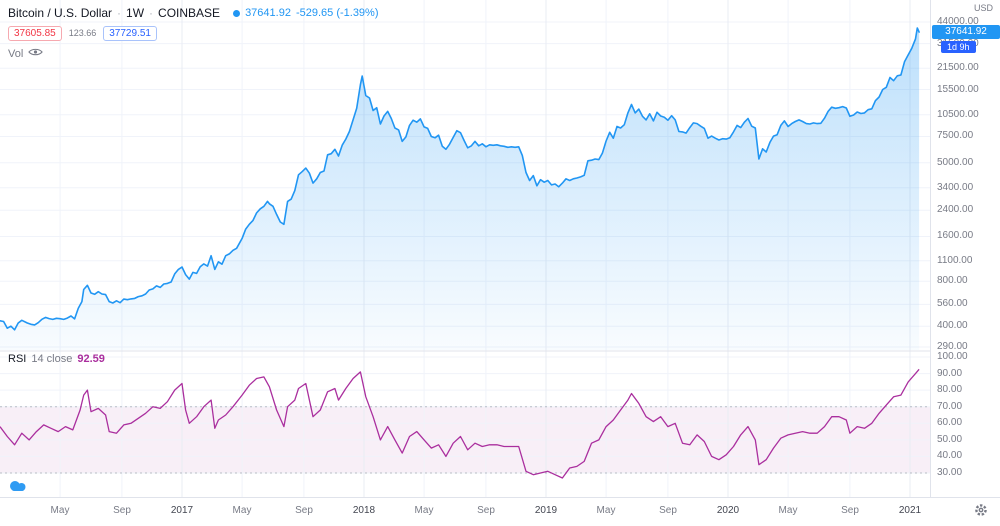 The width and height of the screenshot is (1000, 526). What do you see at coordinates (958, 21) in the screenshot?
I see `price-tick-label: 44000.00` at bounding box center [958, 21].